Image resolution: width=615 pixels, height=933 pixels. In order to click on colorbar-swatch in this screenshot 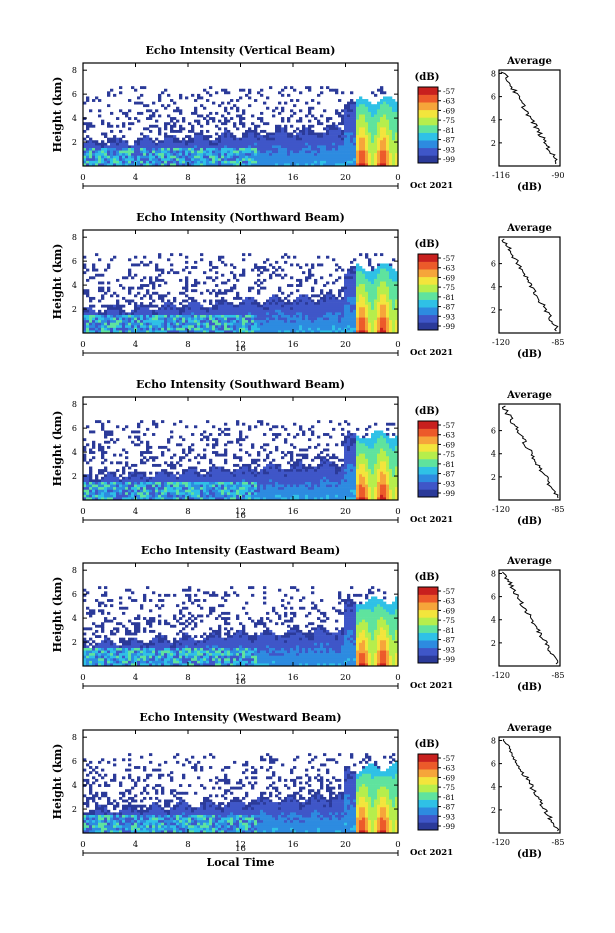, I will do `click(428, 311)`.